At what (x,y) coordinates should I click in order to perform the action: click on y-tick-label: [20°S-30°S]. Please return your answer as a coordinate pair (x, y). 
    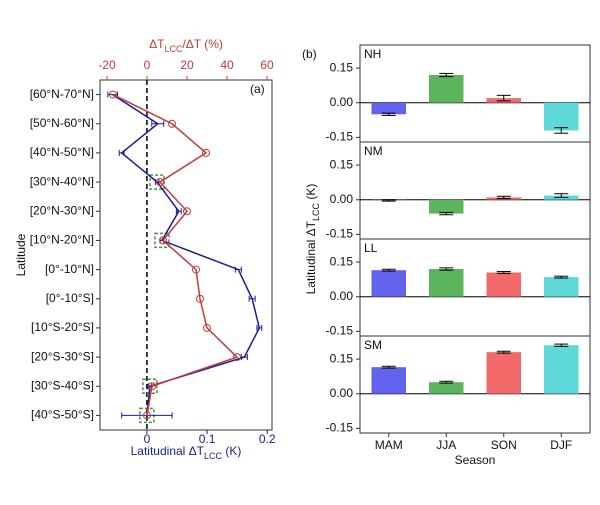
    Looking at the image, I should click on (62, 356).